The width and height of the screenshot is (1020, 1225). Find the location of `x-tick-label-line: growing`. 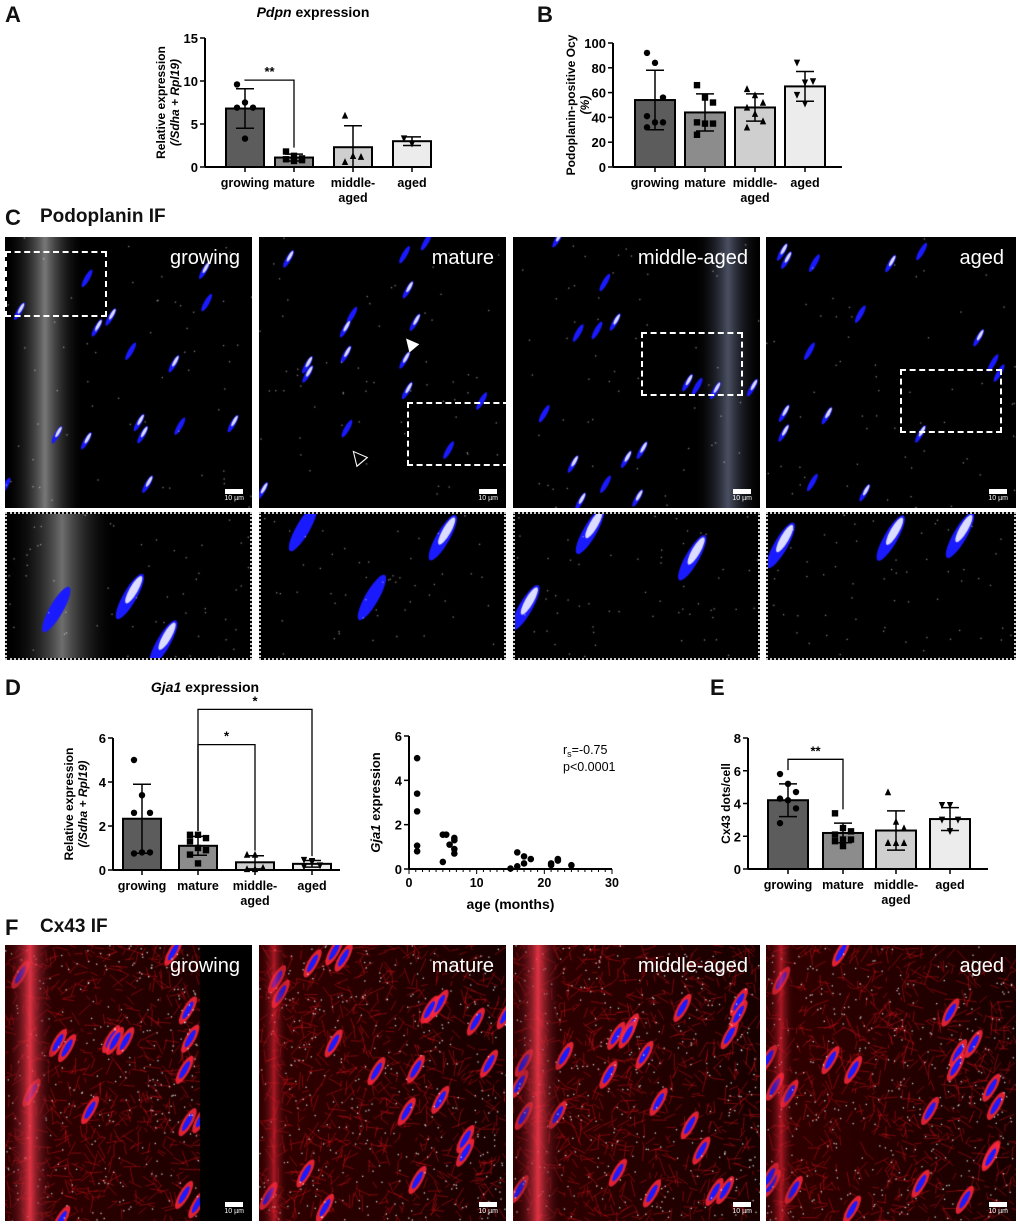

x-tick-label-line: growing is located at coordinates (788, 885).